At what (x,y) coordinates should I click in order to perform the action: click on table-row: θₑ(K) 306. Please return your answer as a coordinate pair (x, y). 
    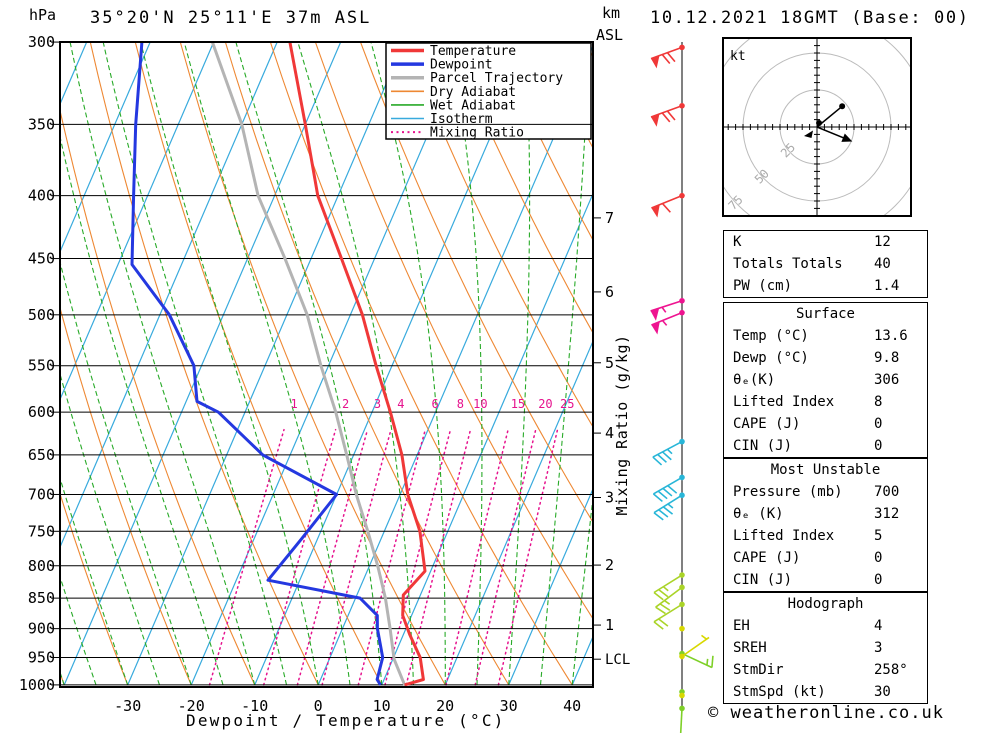
    Looking at the image, I should click on (825, 380).